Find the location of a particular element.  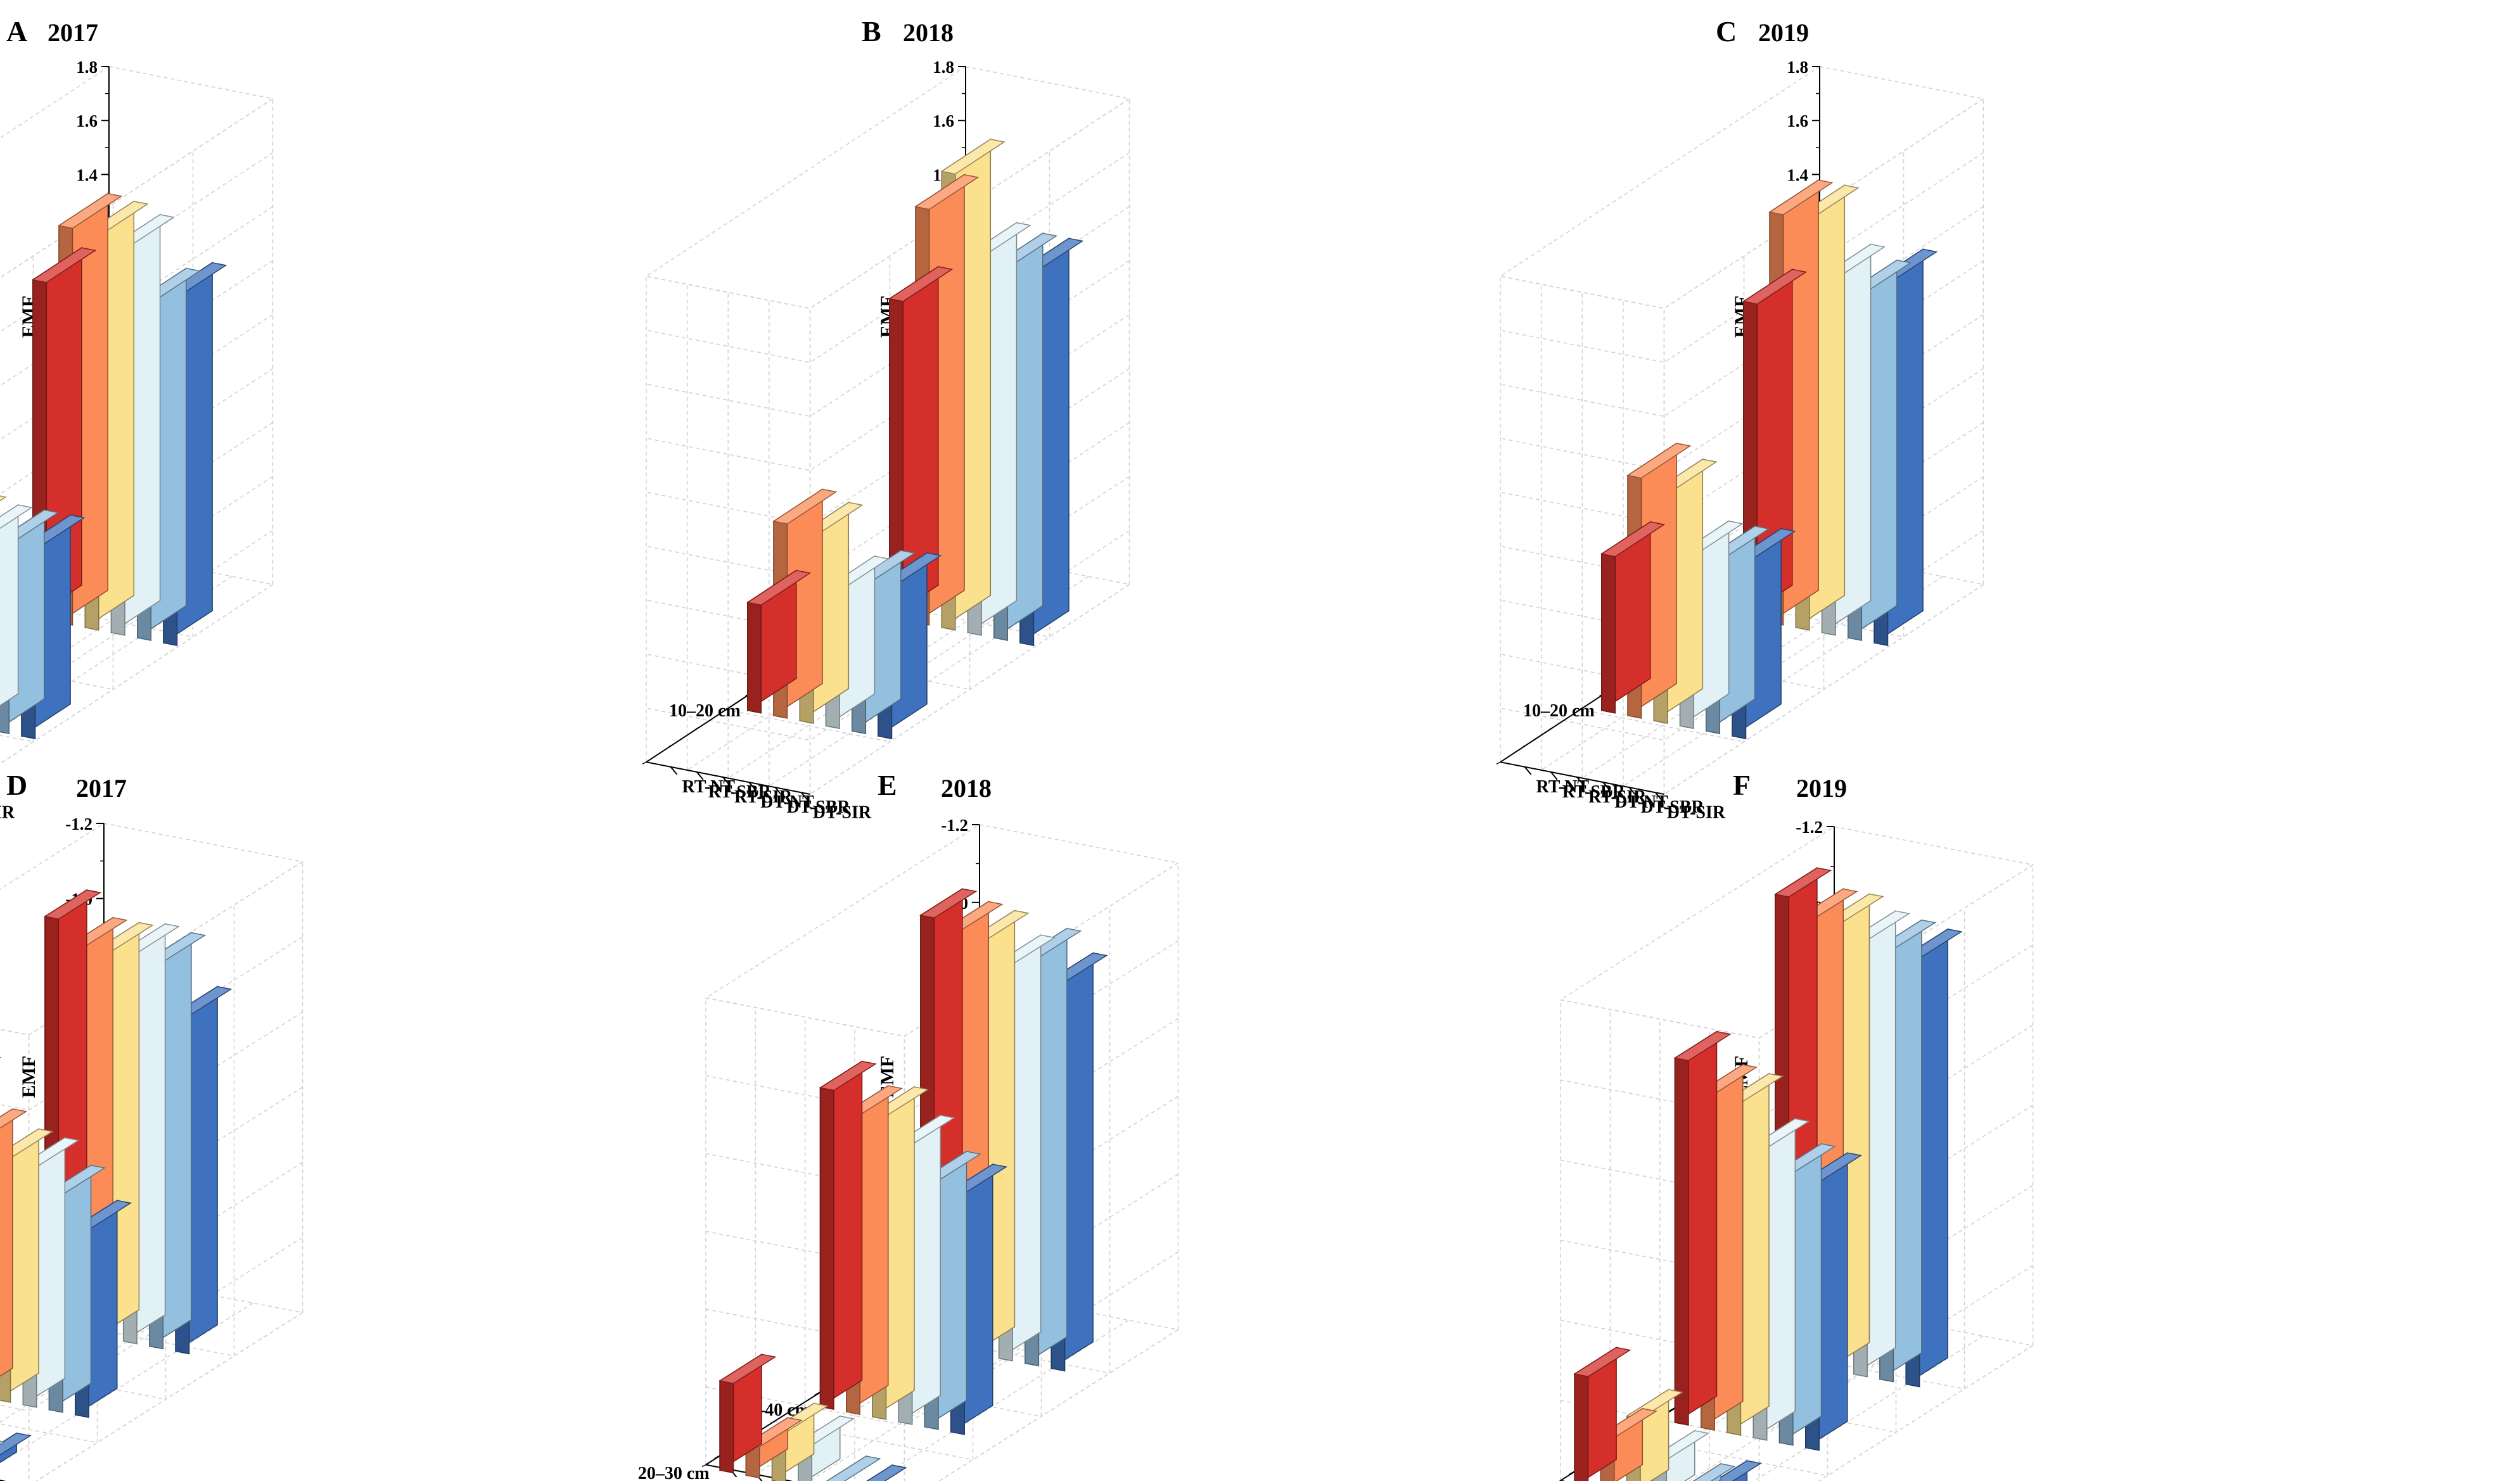

category-label: 20–30 cm is located at coordinates (674, 1472).